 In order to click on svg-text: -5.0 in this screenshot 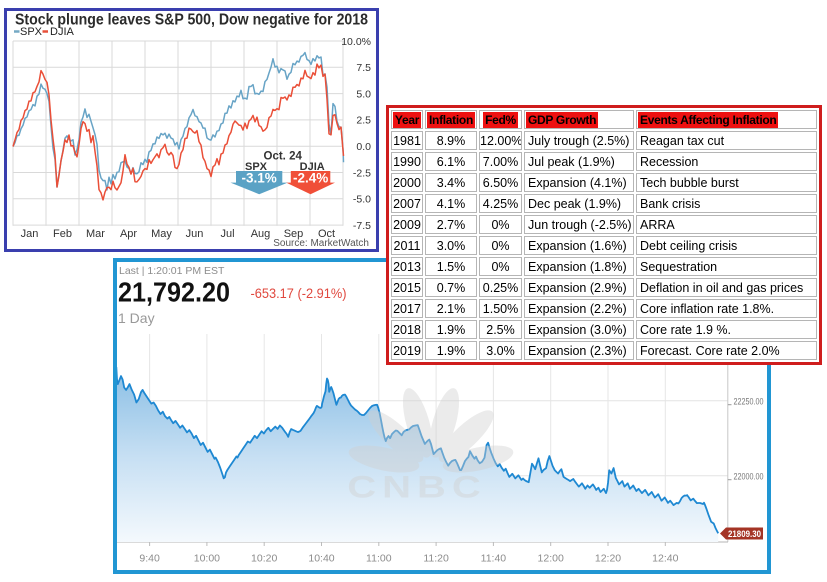, I will do `click(362, 200)`.